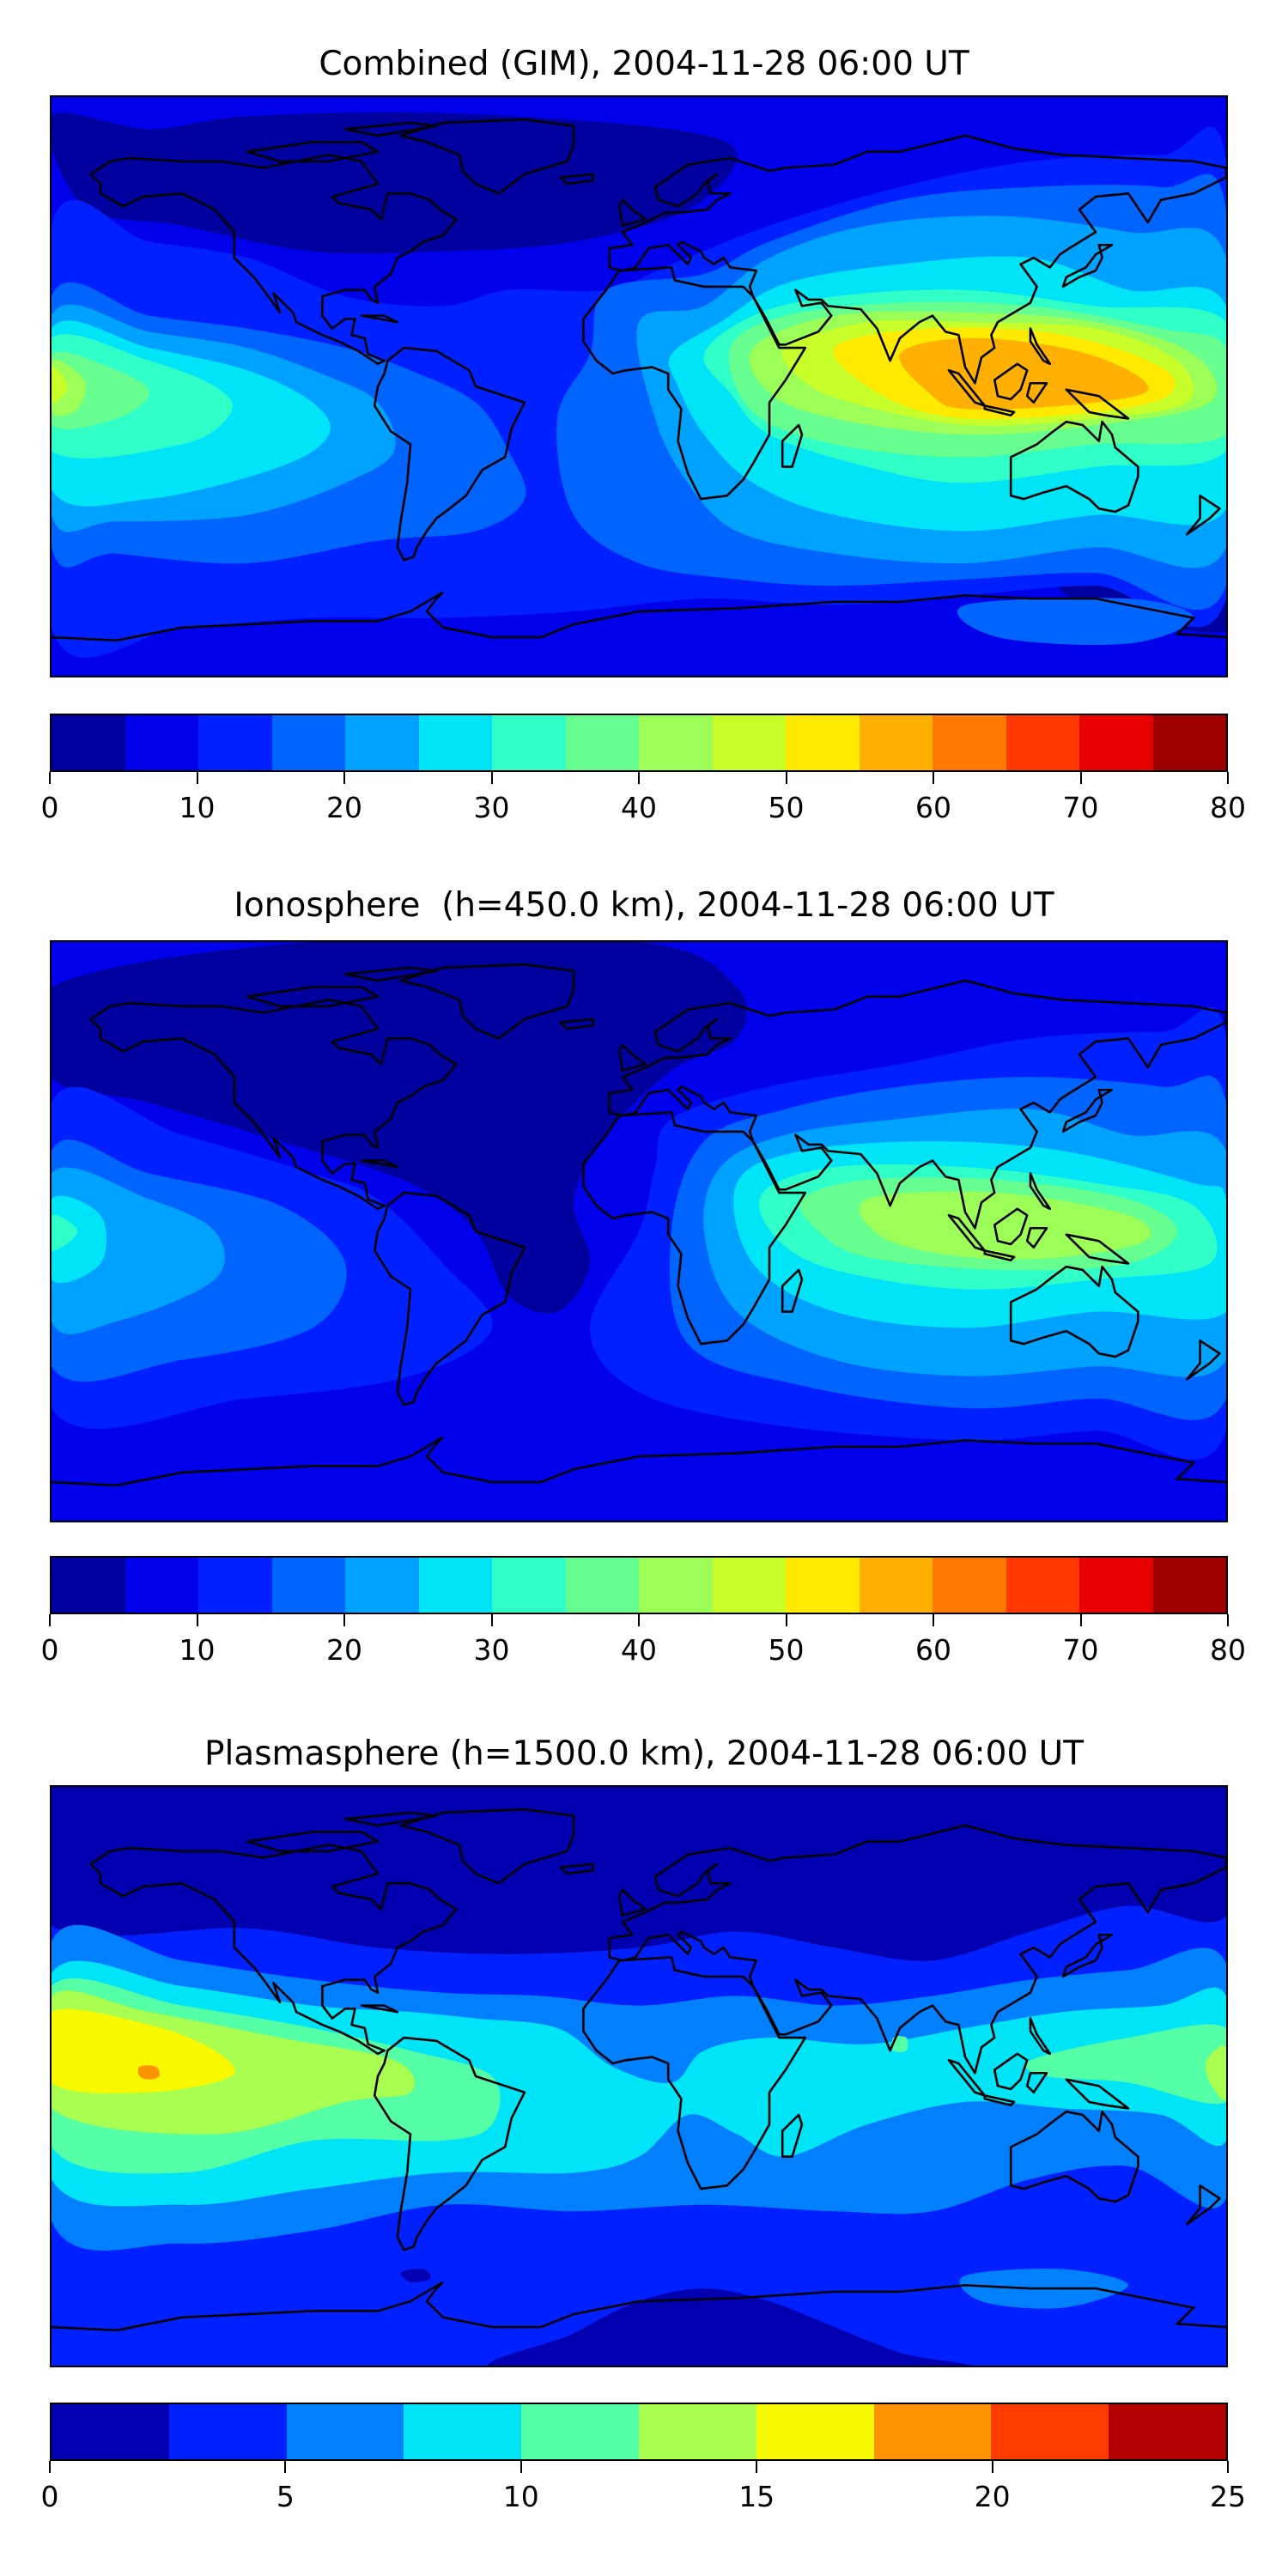 The image size is (1288, 2576). What do you see at coordinates (644, 64) in the screenshot?
I see `panel-title: Combined (GIM), 2004-11-28 06:00 UT` at bounding box center [644, 64].